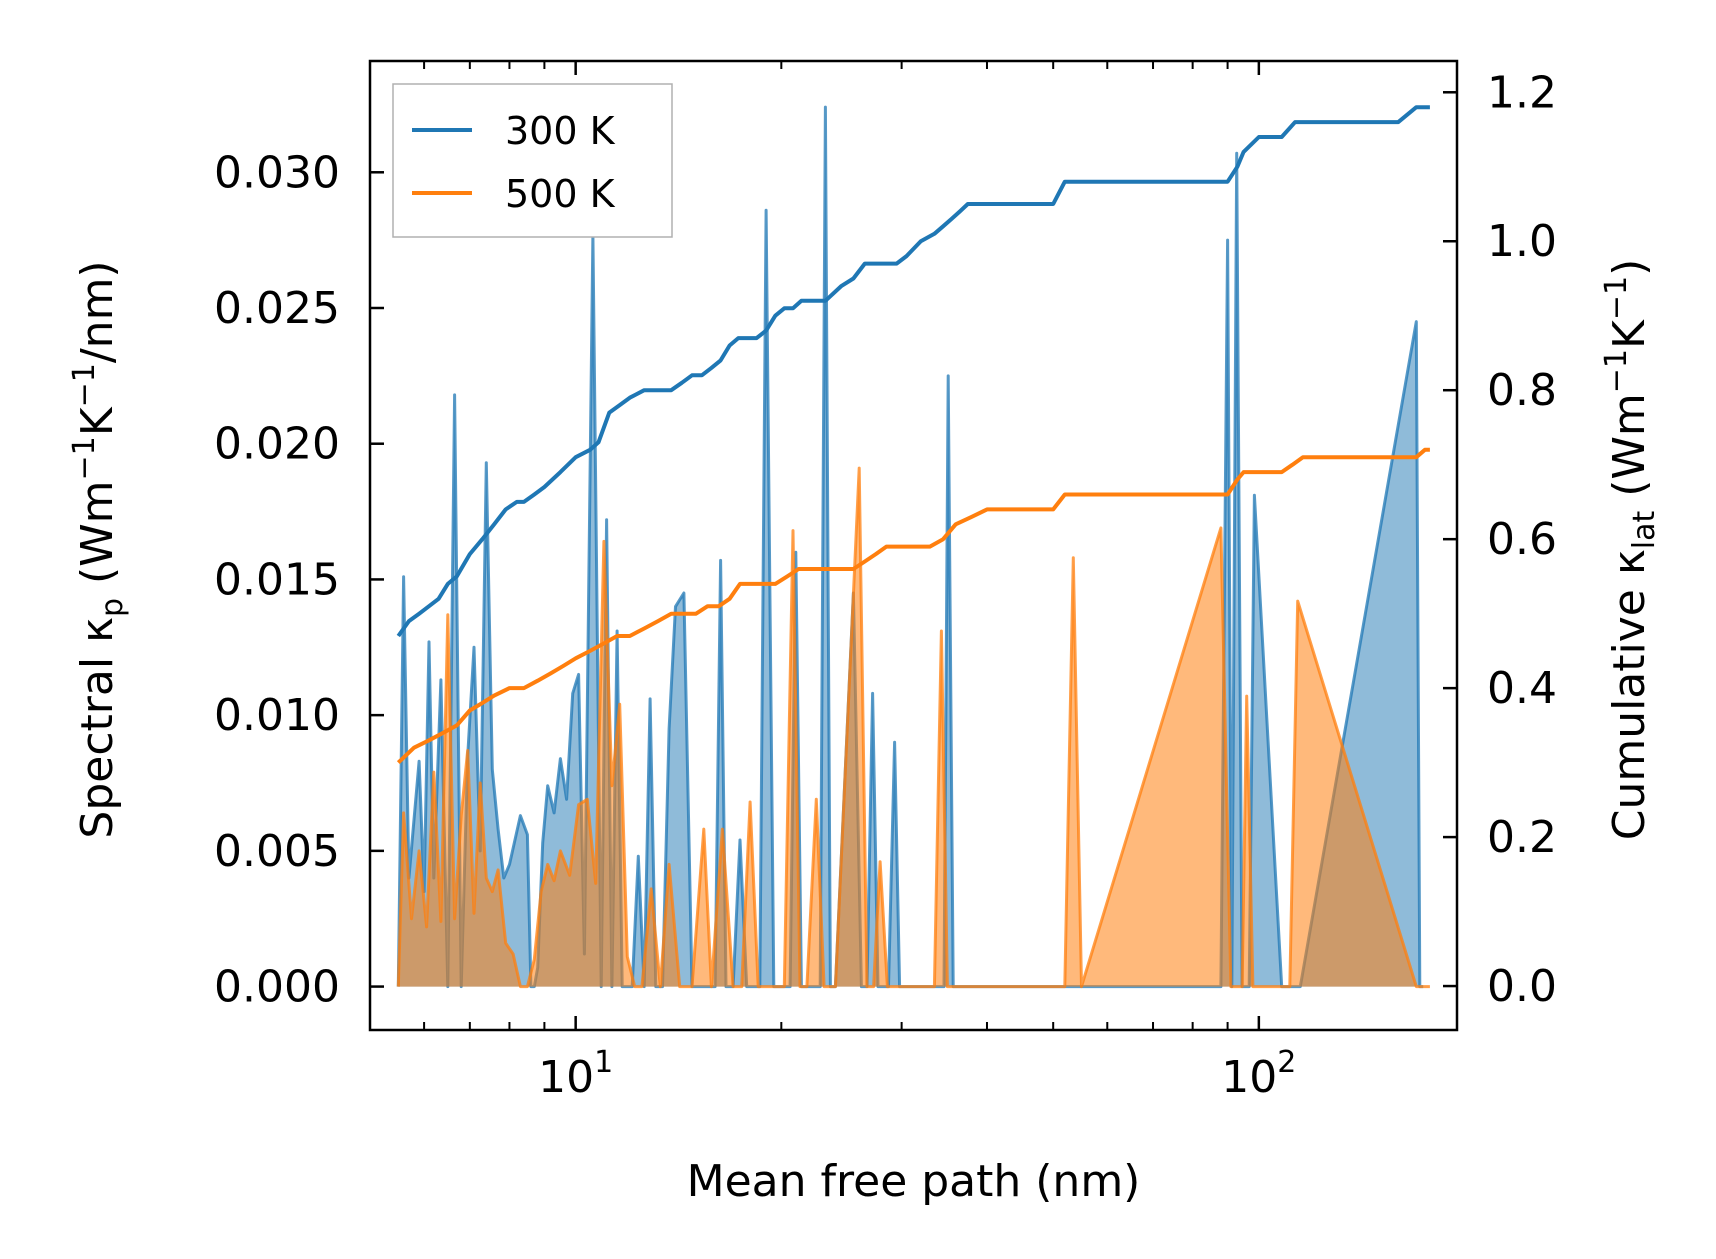 Image resolution: width=1716 pixels, height=1259 pixels. I want to click on y-right-axis-title-part: K, so click(1629, 334).